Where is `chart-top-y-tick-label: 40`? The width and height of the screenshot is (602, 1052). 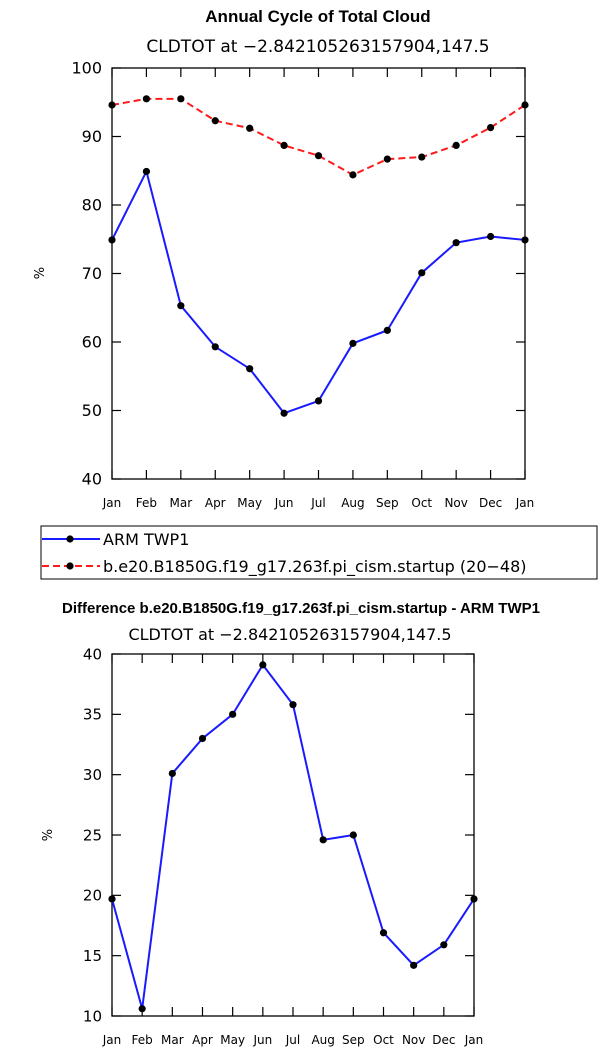
chart-top-y-tick-label: 40 is located at coordinates (92, 479).